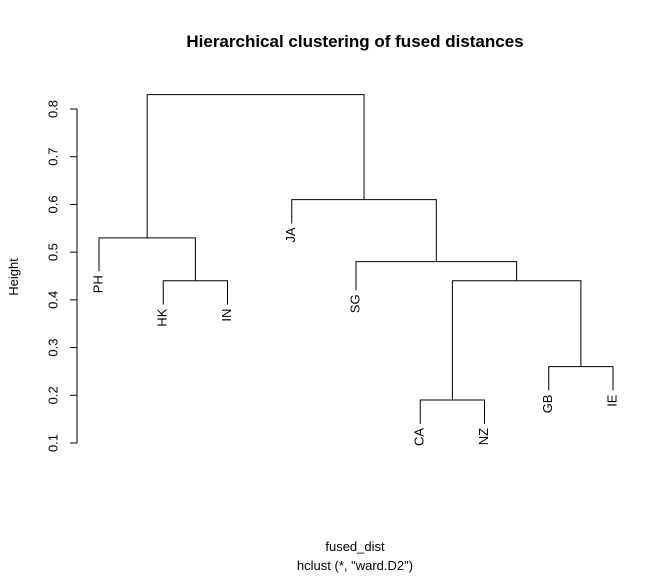  What do you see at coordinates (355, 565) in the screenshot?
I see `method-label: hclust (*, "ward.D2")` at bounding box center [355, 565].